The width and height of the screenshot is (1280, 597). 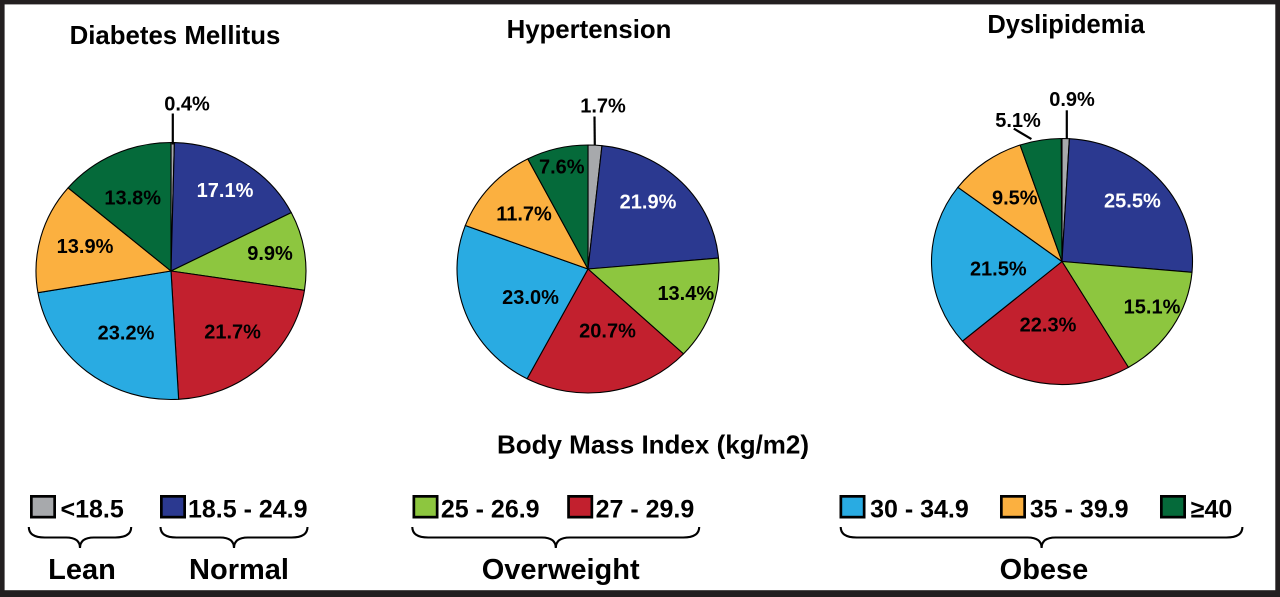 I want to click on svg-text: 17.1%, so click(x=225, y=191).